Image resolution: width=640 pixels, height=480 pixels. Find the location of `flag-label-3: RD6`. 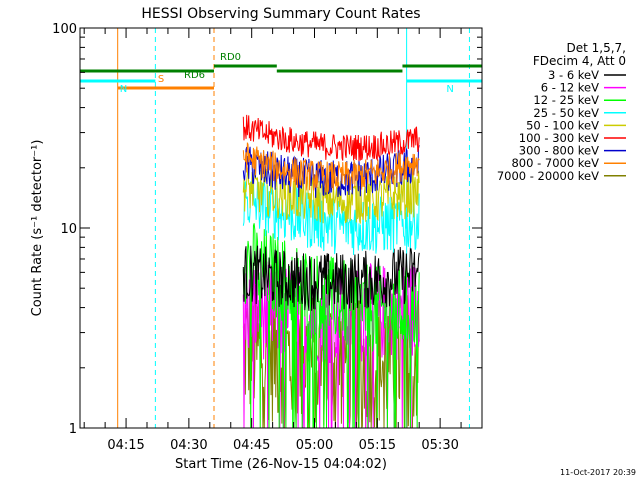

flag-label-3: RD6 is located at coordinates (194, 75).